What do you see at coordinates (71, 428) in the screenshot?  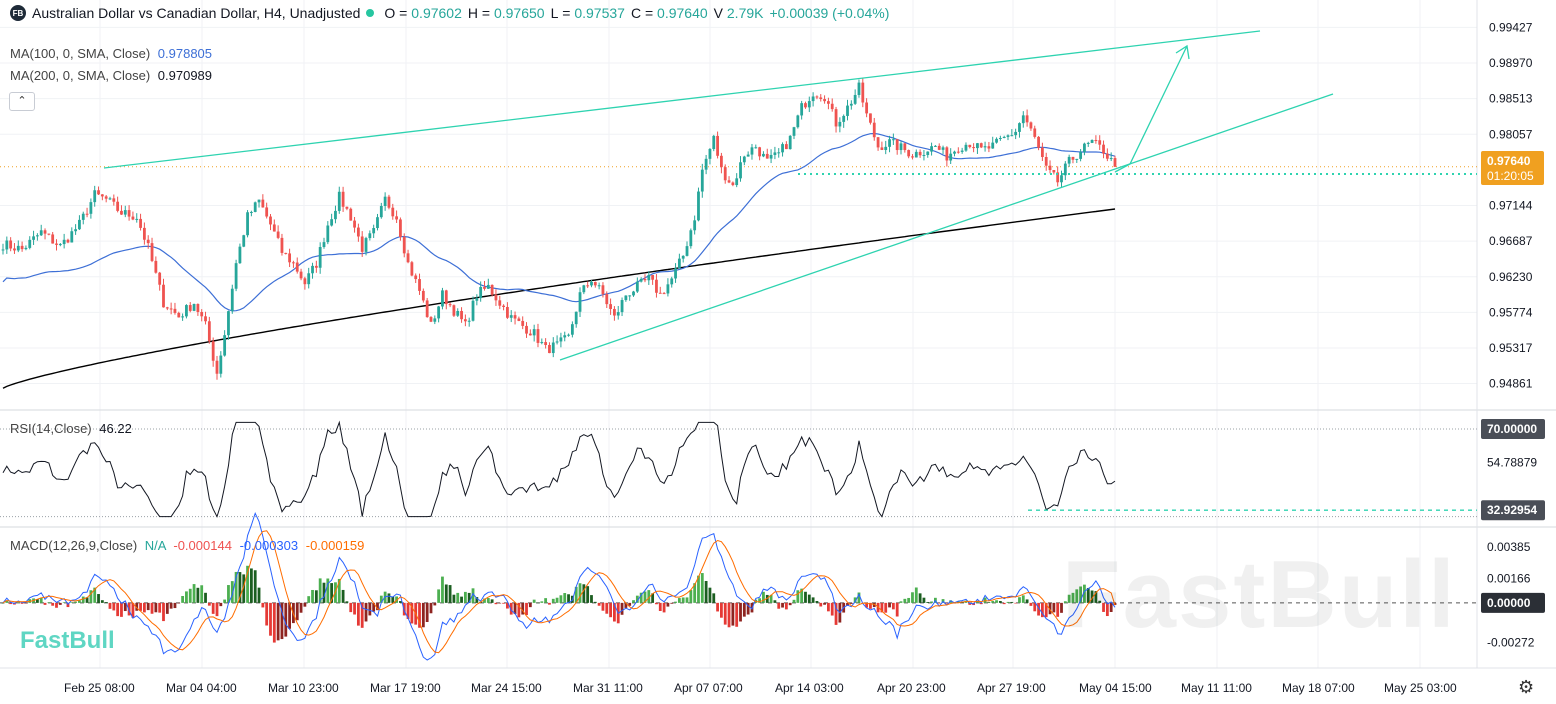 I see `rsi-legend: RSI(14,Close) 46.22` at bounding box center [71, 428].